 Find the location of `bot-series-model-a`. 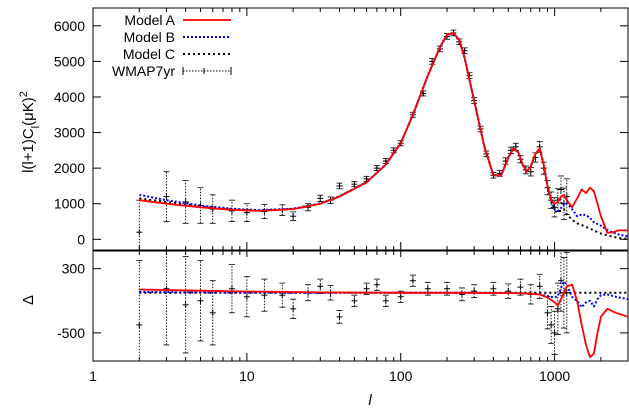

bot-series-model-a is located at coordinates (383, 320).